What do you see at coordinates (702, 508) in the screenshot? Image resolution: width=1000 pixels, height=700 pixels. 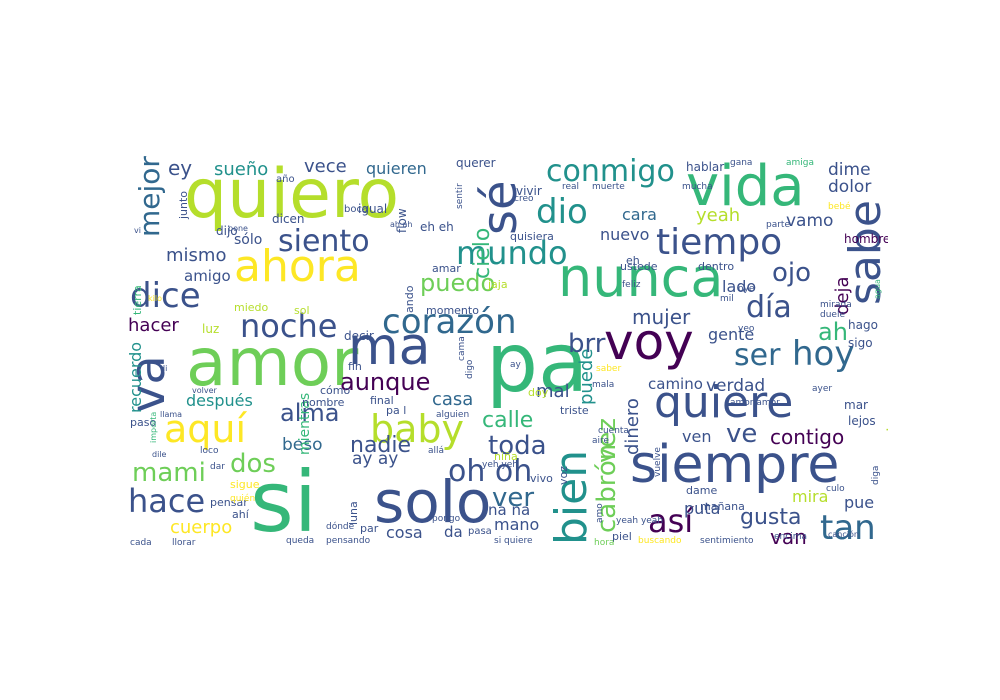 I see `word: puta` at bounding box center [702, 508].